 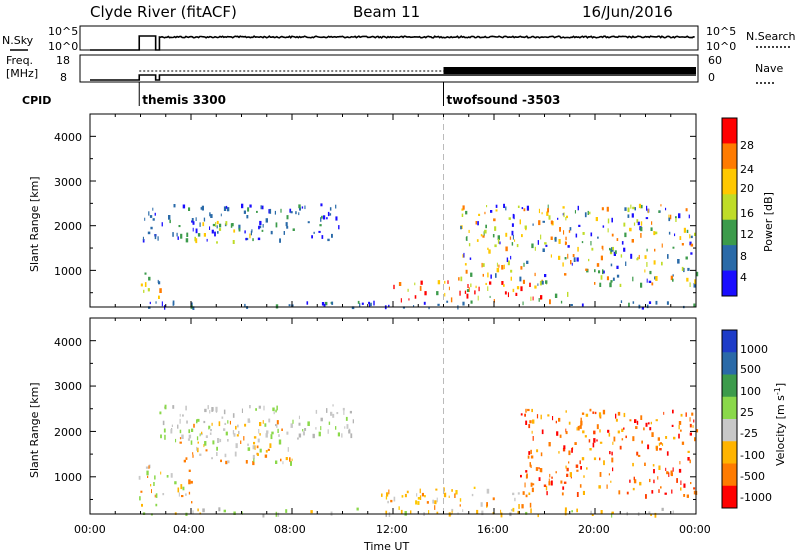 What do you see at coordinates (748, 207) in the screenshot?
I see `power-colorbar: 28 24 20 16 12 8 4 Power [dB]` at bounding box center [748, 207].